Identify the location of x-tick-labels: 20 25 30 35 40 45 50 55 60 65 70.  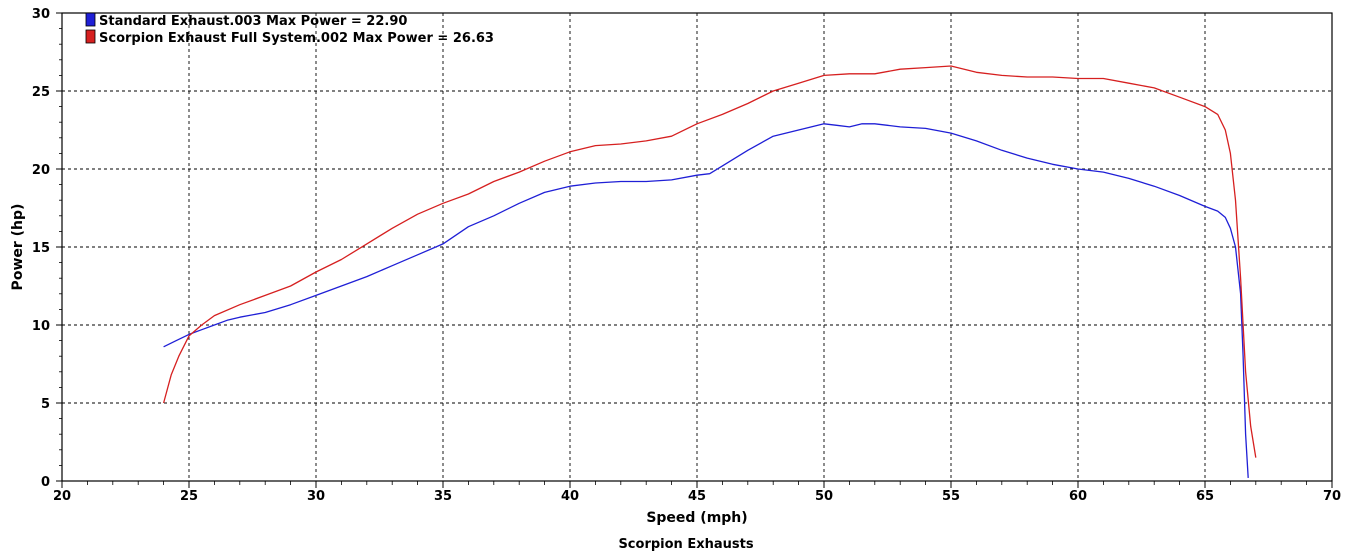
(697, 496).